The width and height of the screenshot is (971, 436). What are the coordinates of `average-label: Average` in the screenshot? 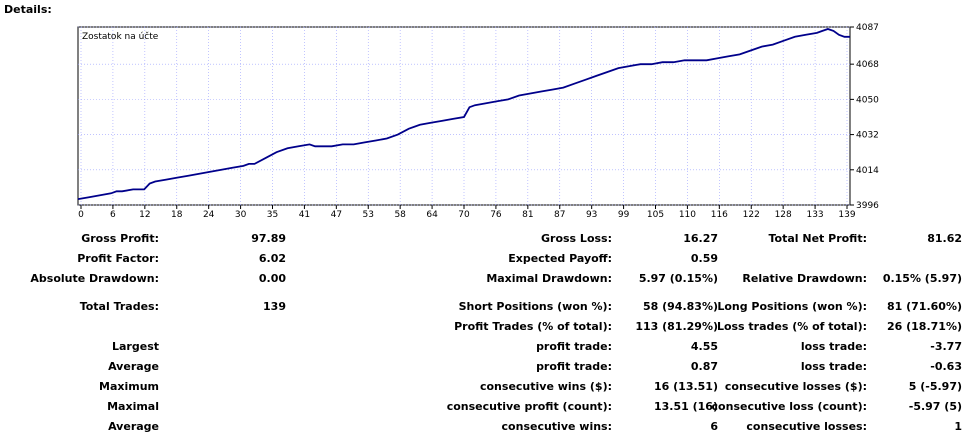 It's located at (133, 366).